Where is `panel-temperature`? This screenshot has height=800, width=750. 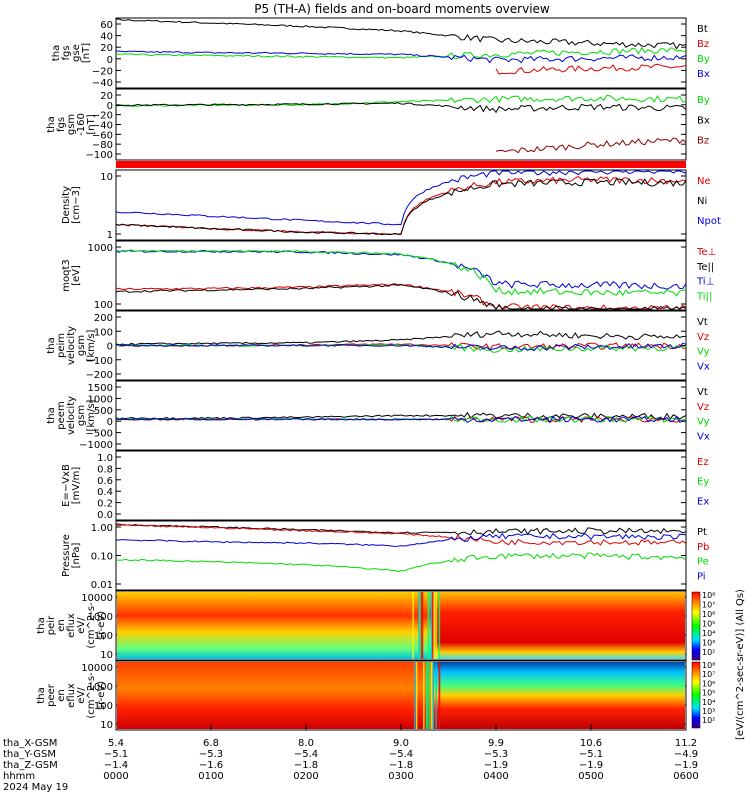 panel-temperature is located at coordinates (401, 275).